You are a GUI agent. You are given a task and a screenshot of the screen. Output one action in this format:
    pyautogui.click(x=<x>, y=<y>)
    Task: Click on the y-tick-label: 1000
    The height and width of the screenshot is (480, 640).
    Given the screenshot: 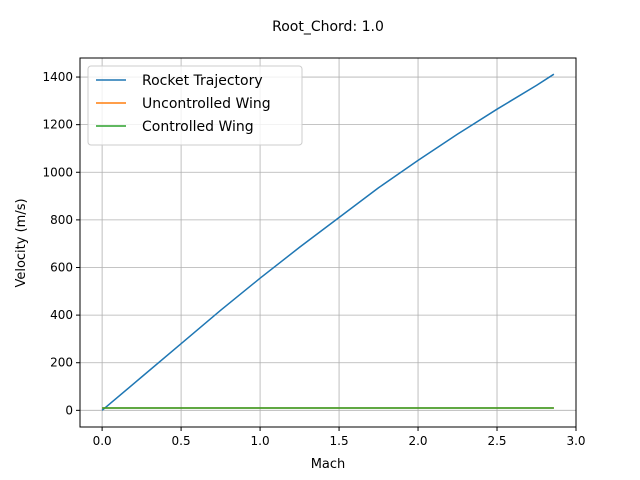 What is the action you would take?
    pyautogui.click(x=57, y=172)
    